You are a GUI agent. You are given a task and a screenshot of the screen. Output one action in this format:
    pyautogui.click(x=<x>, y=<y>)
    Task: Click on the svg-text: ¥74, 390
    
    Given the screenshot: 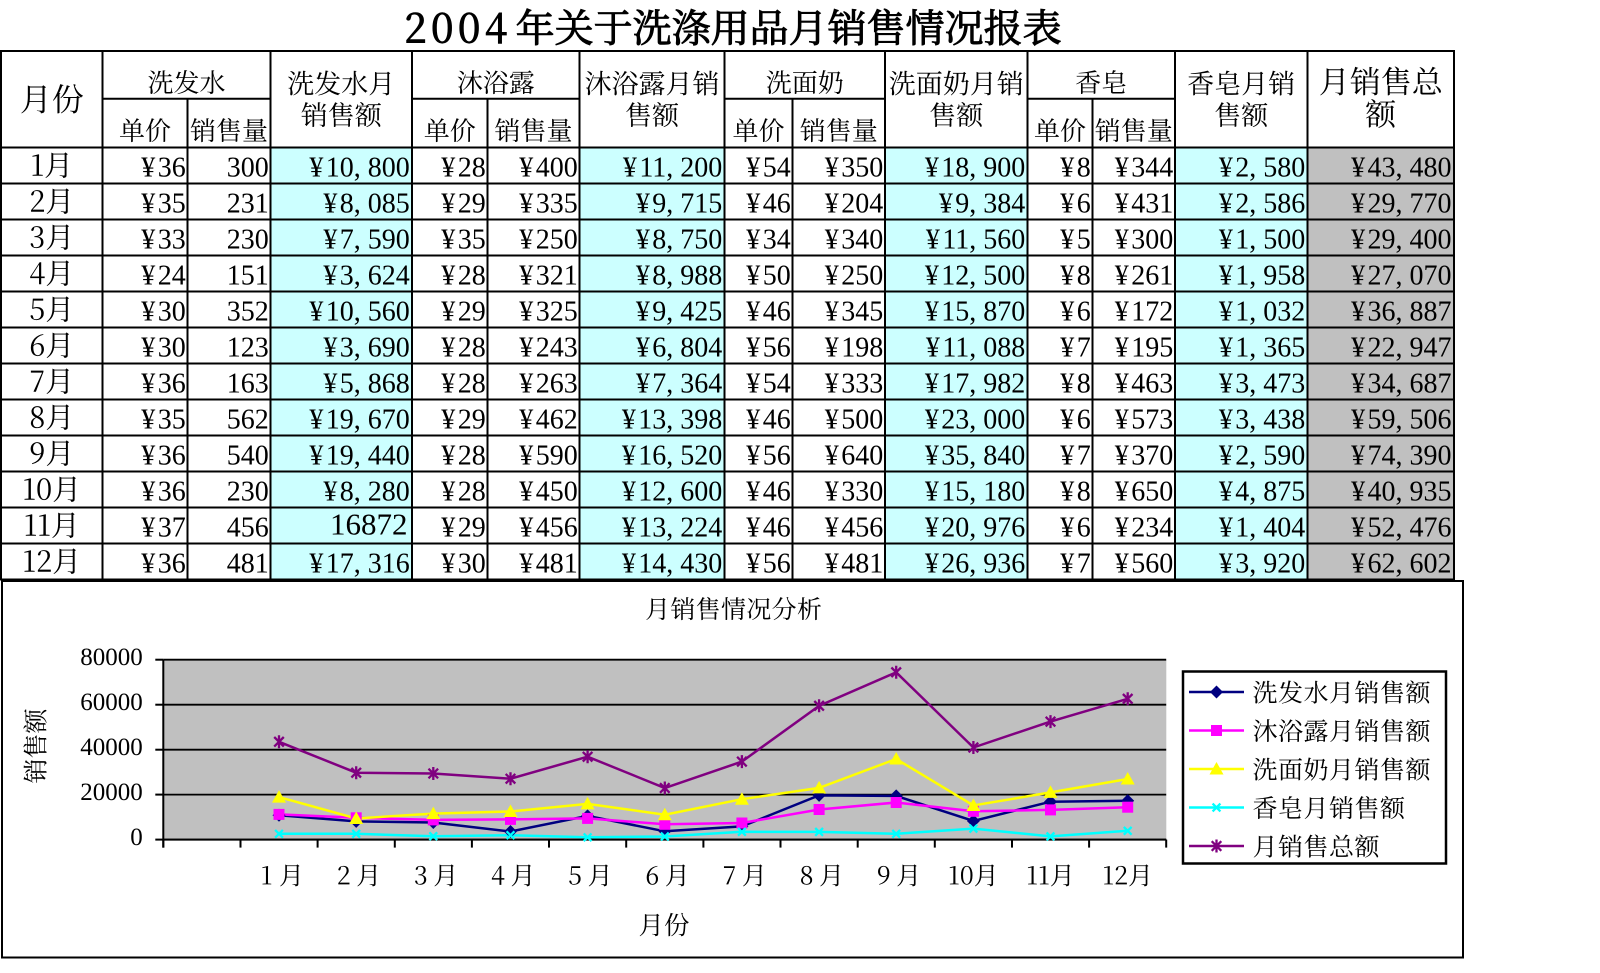 What is the action you would take?
    pyautogui.click(x=1401, y=456)
    